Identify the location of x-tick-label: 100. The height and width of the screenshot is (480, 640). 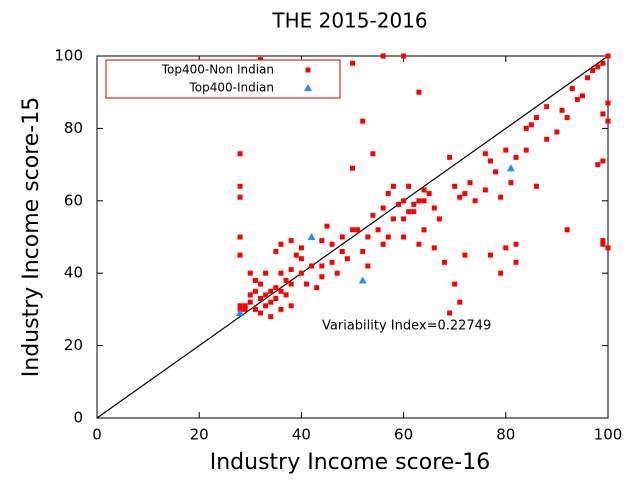
(608, 435).